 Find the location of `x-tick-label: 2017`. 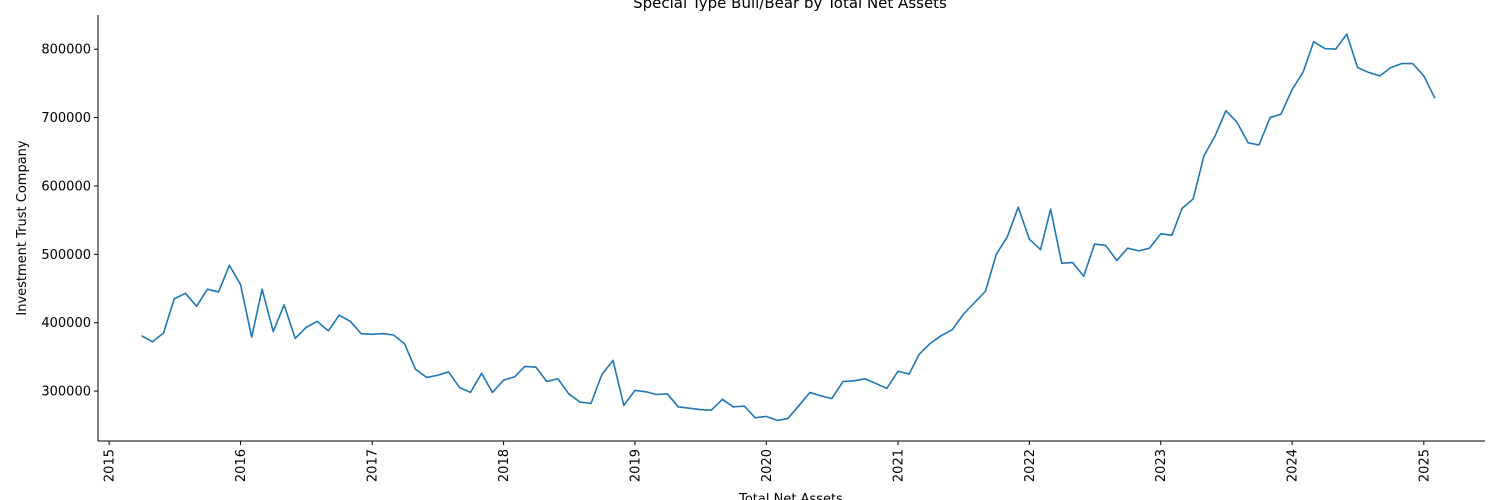

x-tick-label: 2017 is located at coordinates (373, 465).